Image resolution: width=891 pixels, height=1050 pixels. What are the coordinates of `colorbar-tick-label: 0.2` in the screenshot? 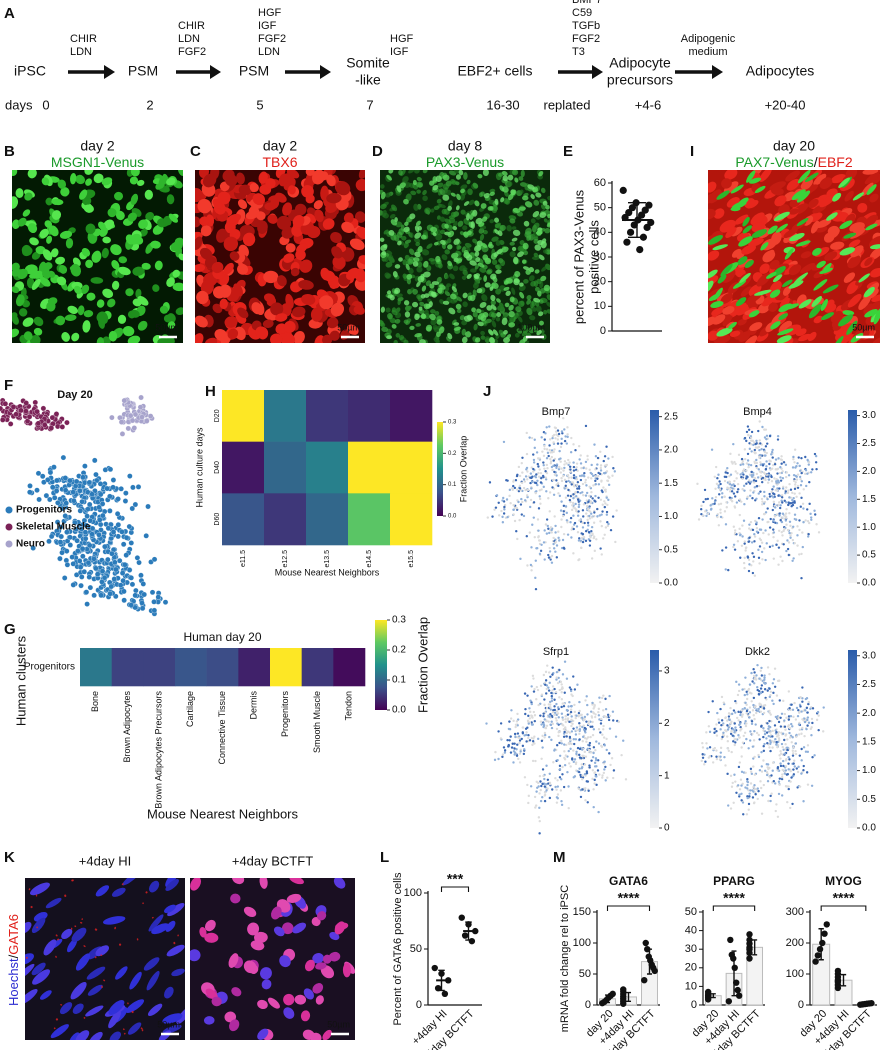 It's located at (399, 650).